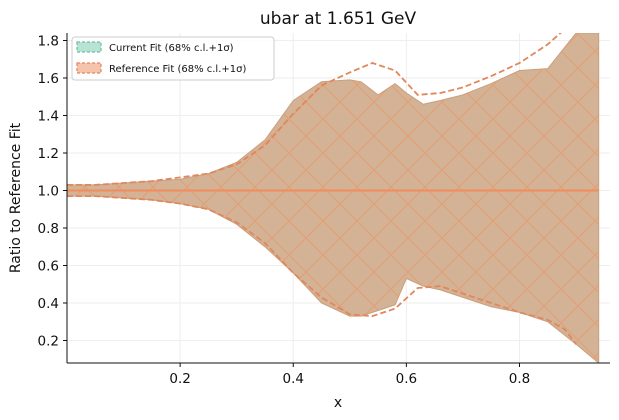 The width and height of the screenshot is (619, 420). Describe the element at coordinates (338, 403) in the screenshot. I see `x-axis-label: x` at that location.